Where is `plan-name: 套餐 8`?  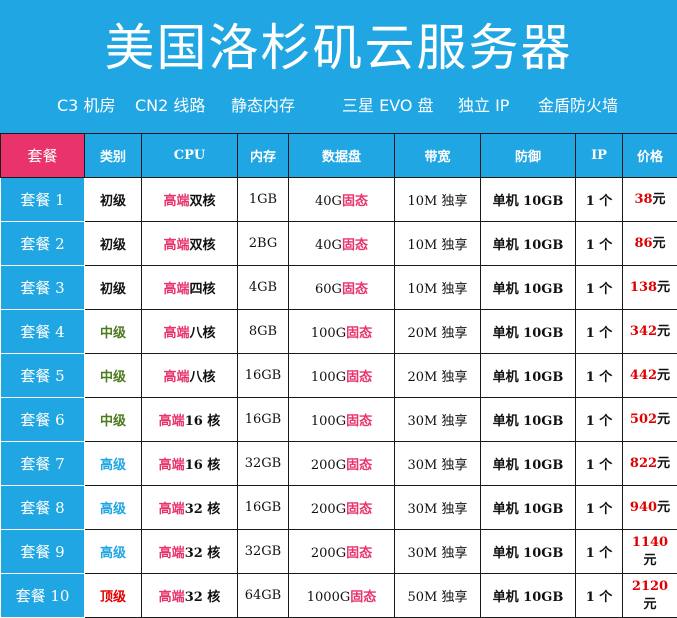 plan-name: 套餐 8 is located at coordinates (43, 508).